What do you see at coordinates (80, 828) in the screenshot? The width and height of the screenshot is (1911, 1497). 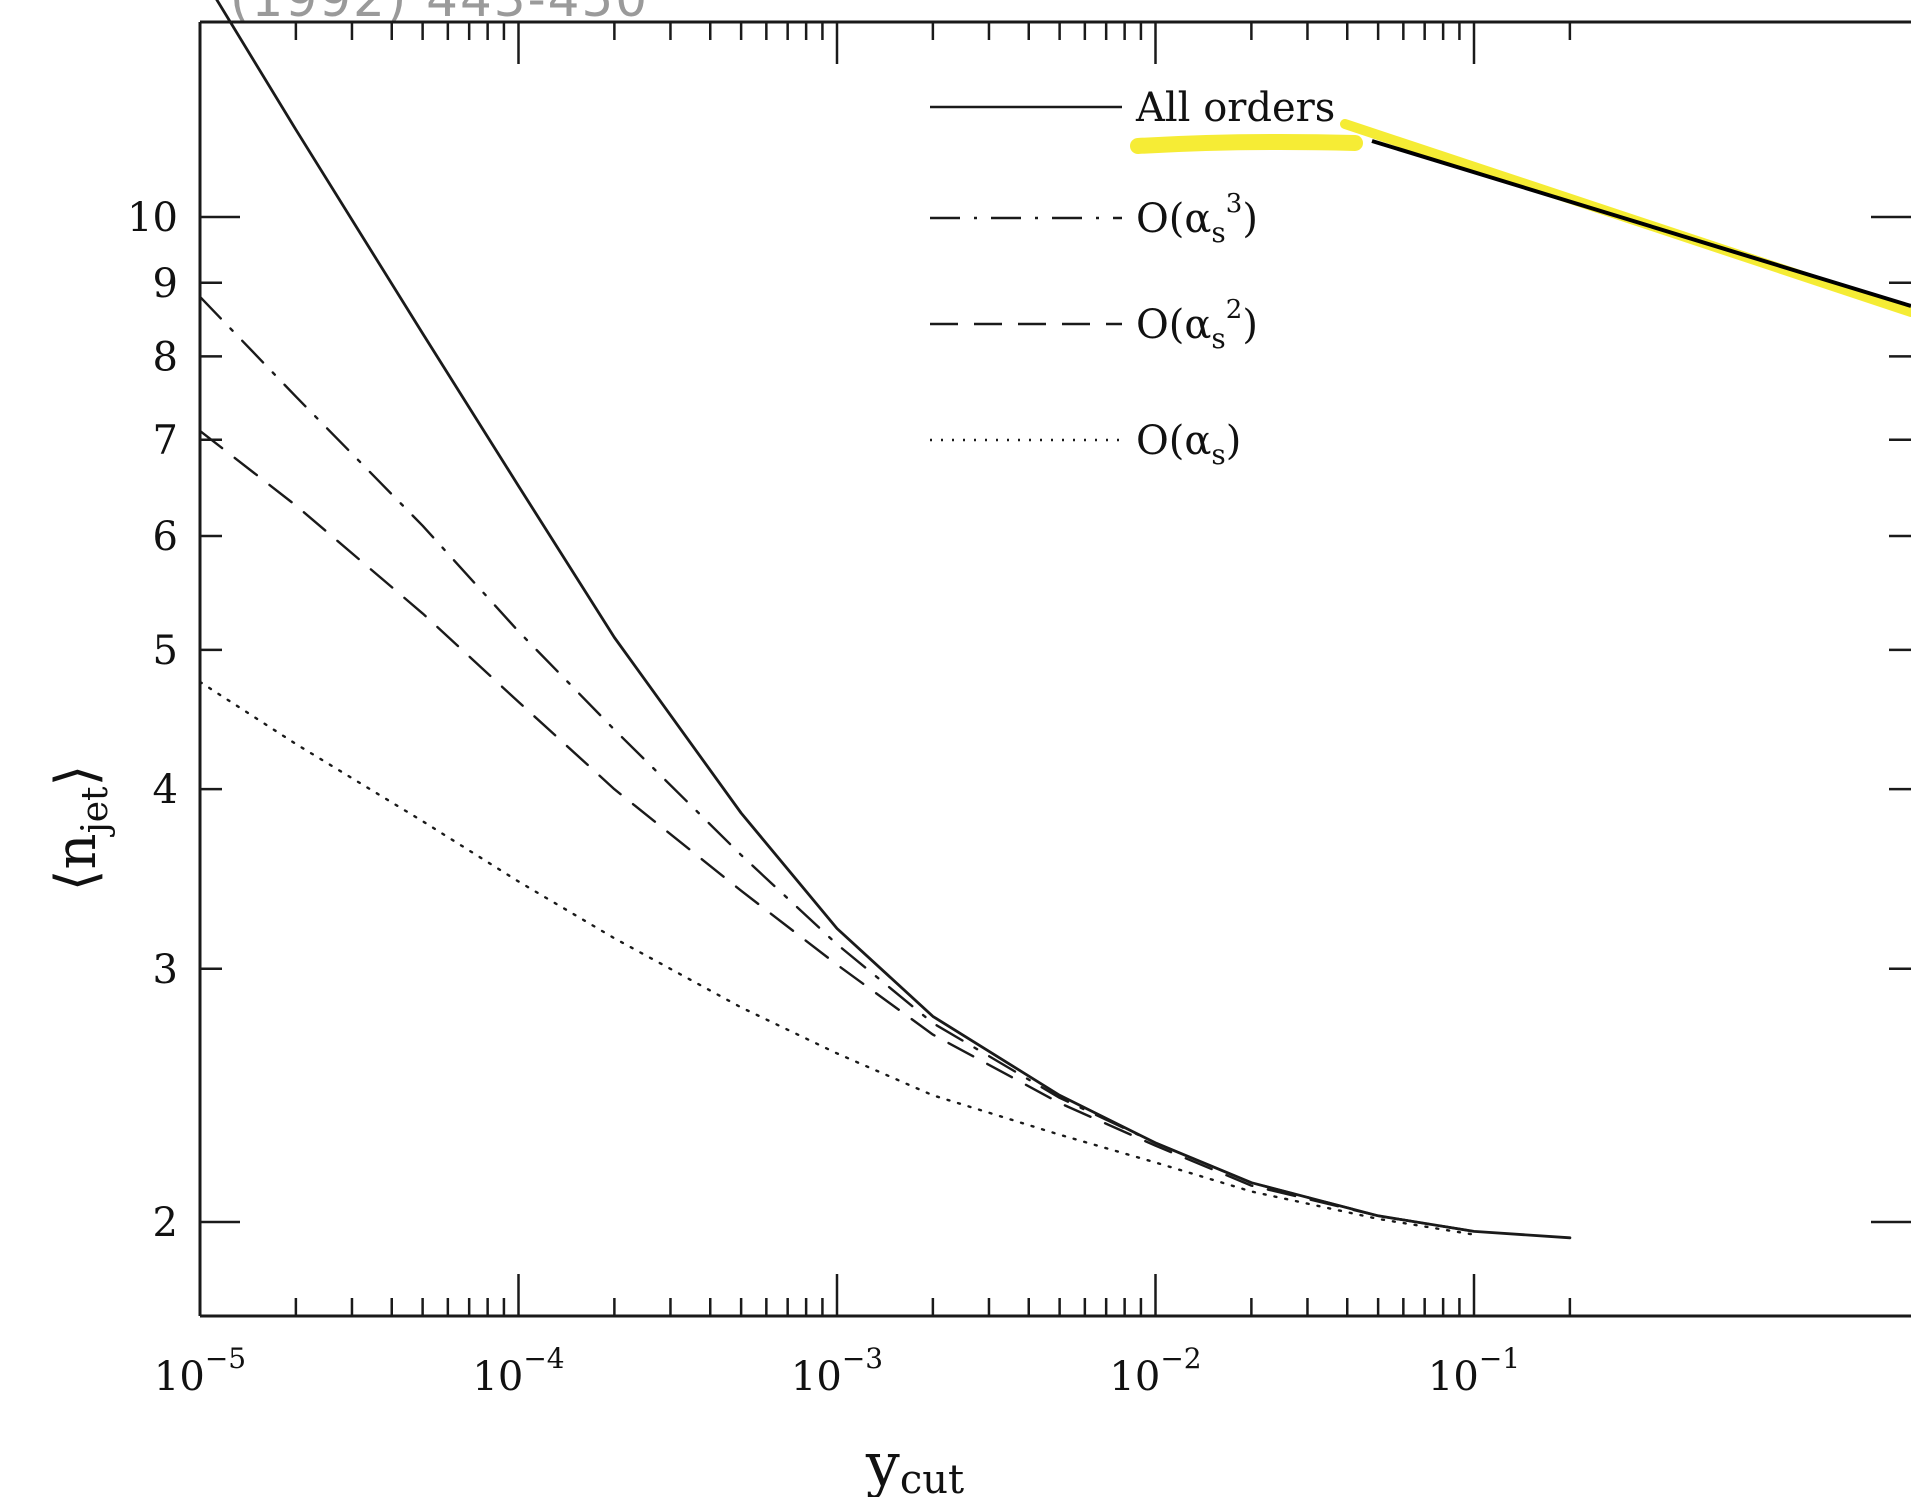 I see `y-axis-title: ⟨njet⟩` at bounding box center [80, 828].